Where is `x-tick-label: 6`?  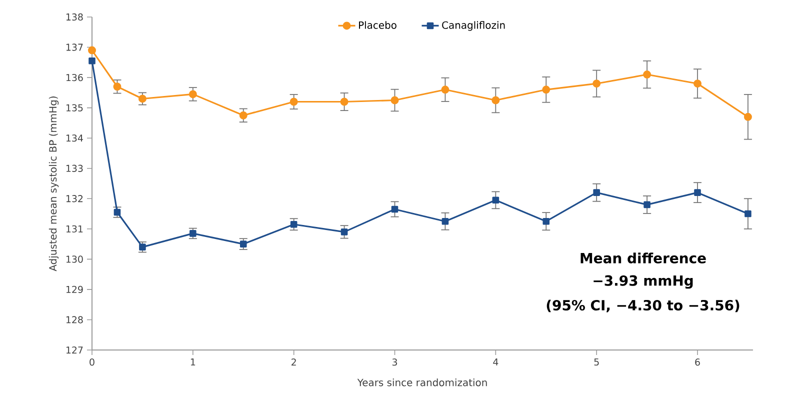
x-tick-label: 6 is located at coordinates (697, 362).